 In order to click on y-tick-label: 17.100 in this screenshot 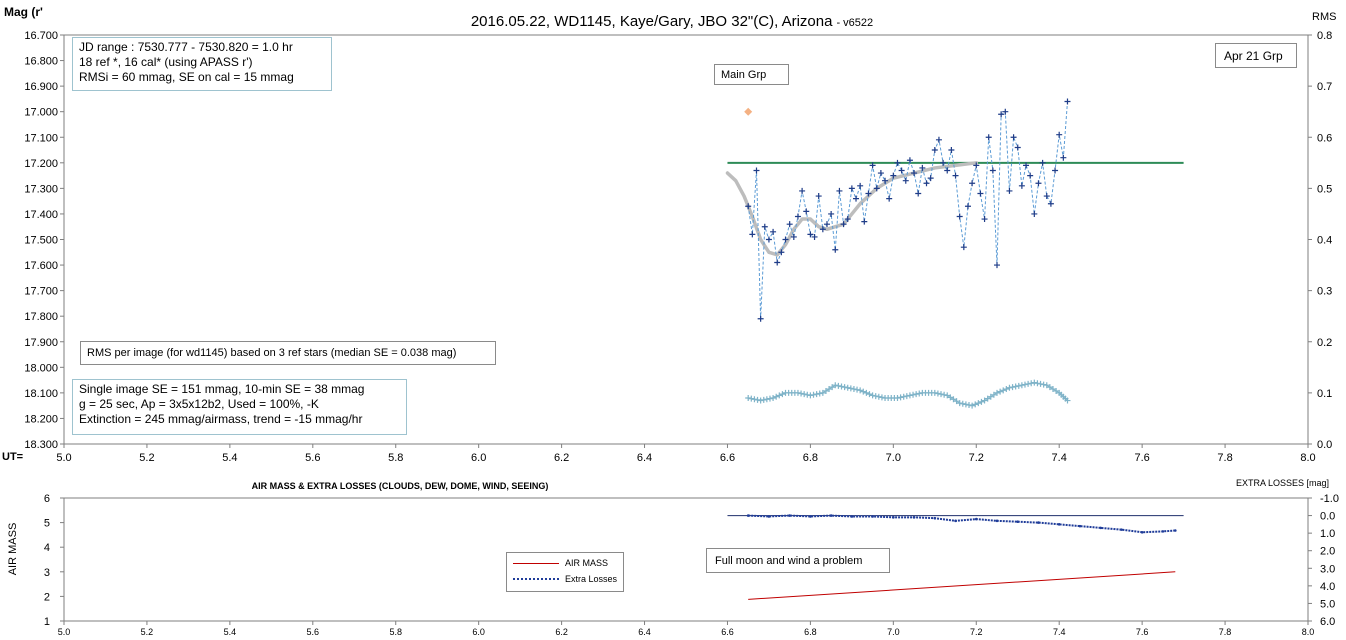, I will do `click(41, 138)`.